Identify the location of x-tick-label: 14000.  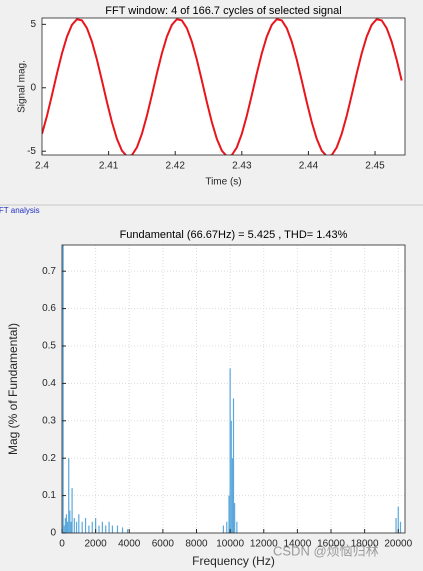
(297, 544).